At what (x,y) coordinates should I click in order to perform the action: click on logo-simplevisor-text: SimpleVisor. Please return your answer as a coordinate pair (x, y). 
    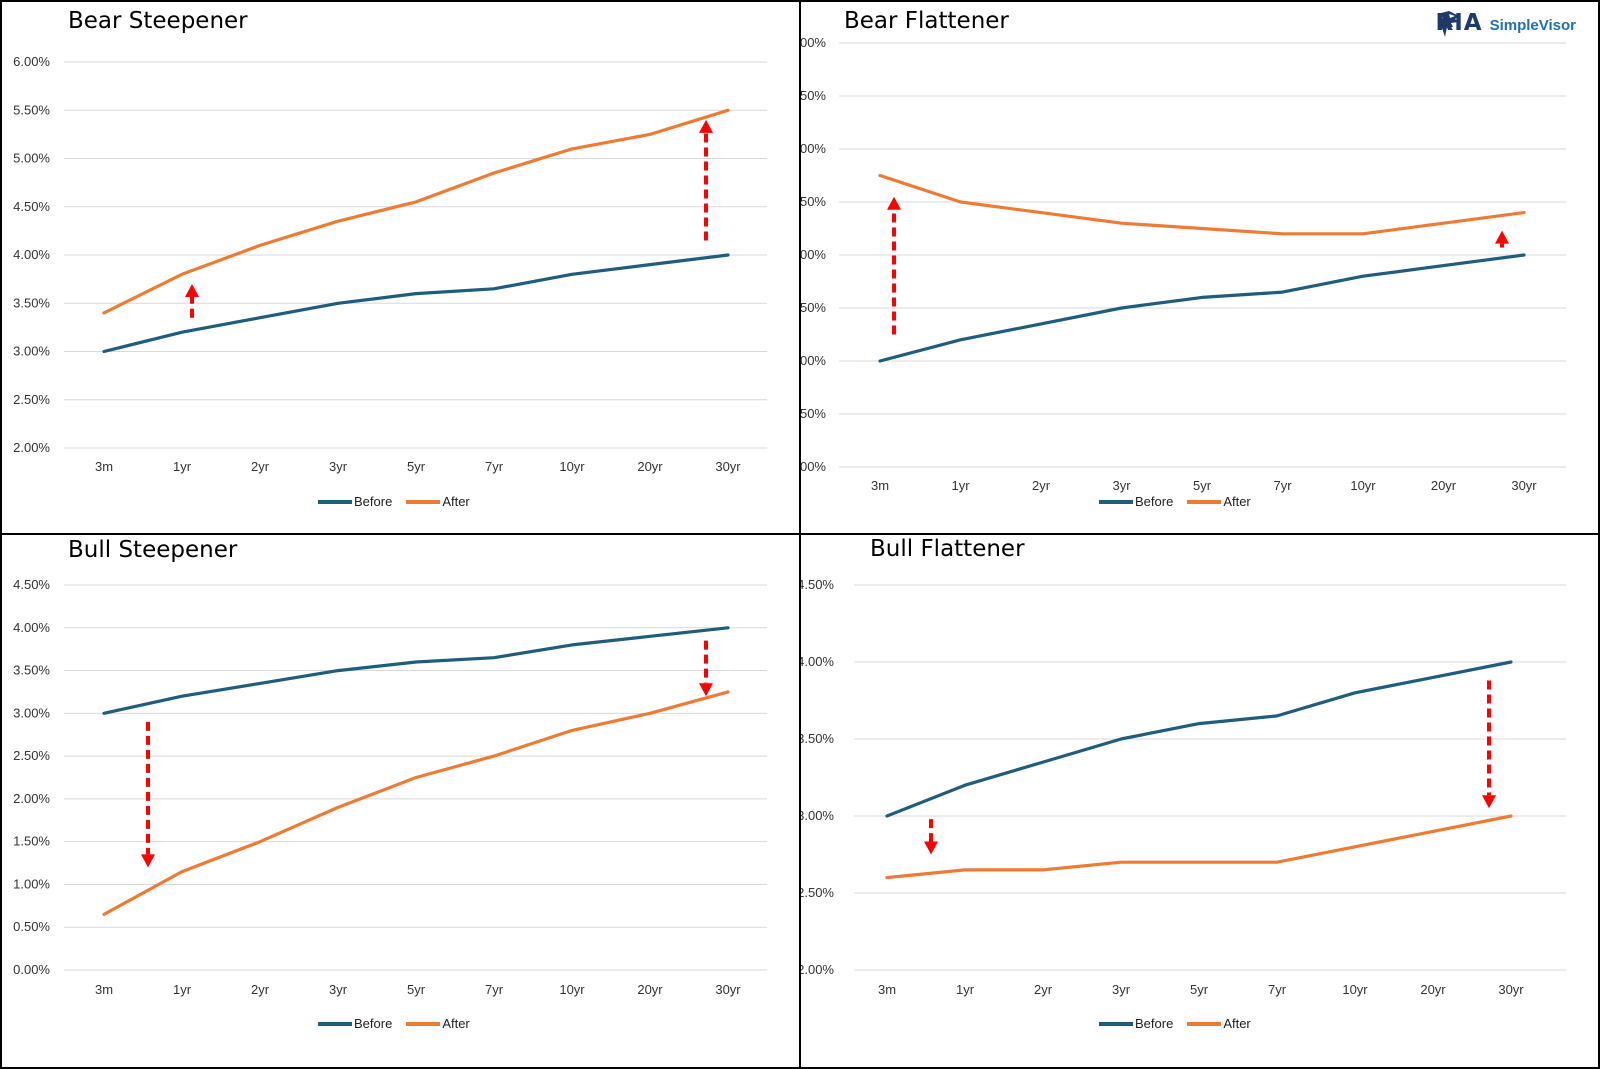
    Looking at the image, I should click on (1532, 25).